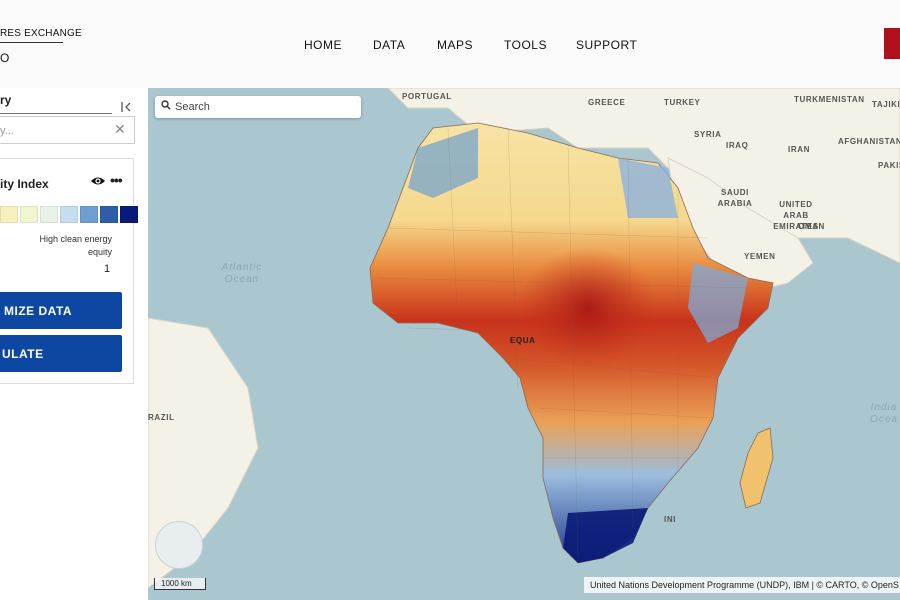  Describe the element at coordinates (389, 45) in the screenshot. I see `nav-data: DATA` at that location.